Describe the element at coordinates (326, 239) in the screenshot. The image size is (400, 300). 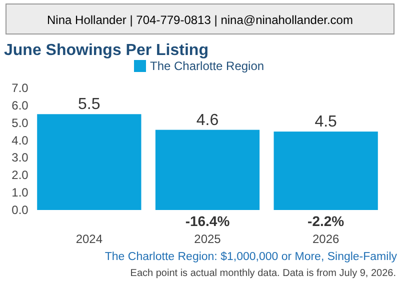
I see `x-tick-label: 2026` at that location.